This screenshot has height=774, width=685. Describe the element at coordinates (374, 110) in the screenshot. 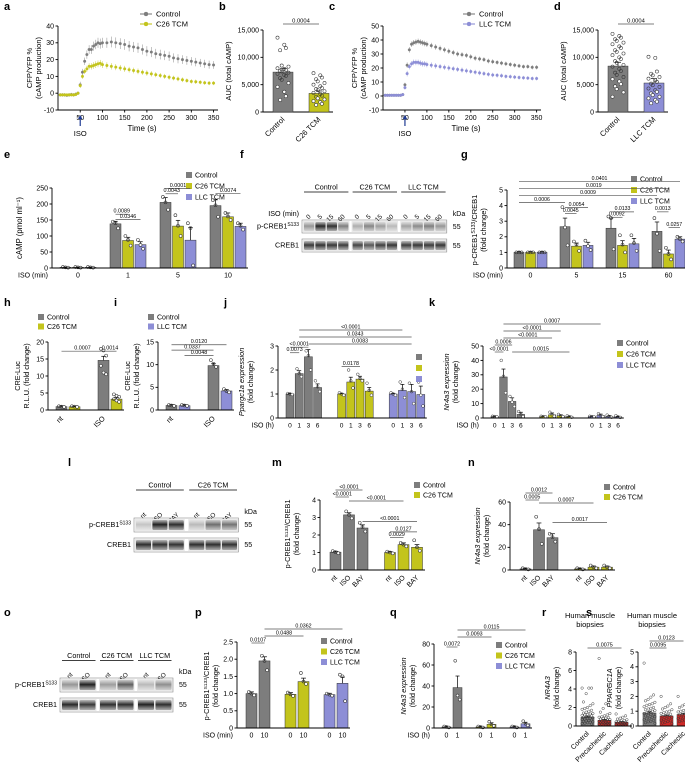

I see `svg-text: -10` at that location.